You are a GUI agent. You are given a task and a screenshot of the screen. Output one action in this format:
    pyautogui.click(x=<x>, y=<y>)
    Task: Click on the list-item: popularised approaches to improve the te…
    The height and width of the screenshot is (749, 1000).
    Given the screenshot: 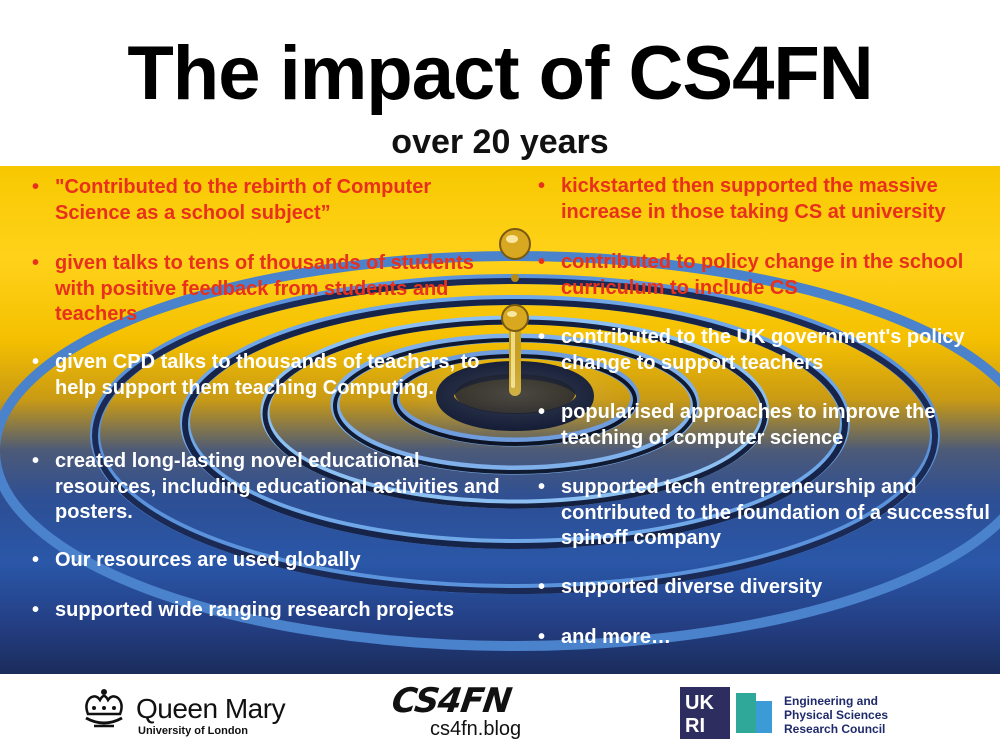 What is the action you would take?
    pyautogui.click(x=767, y=437)
    